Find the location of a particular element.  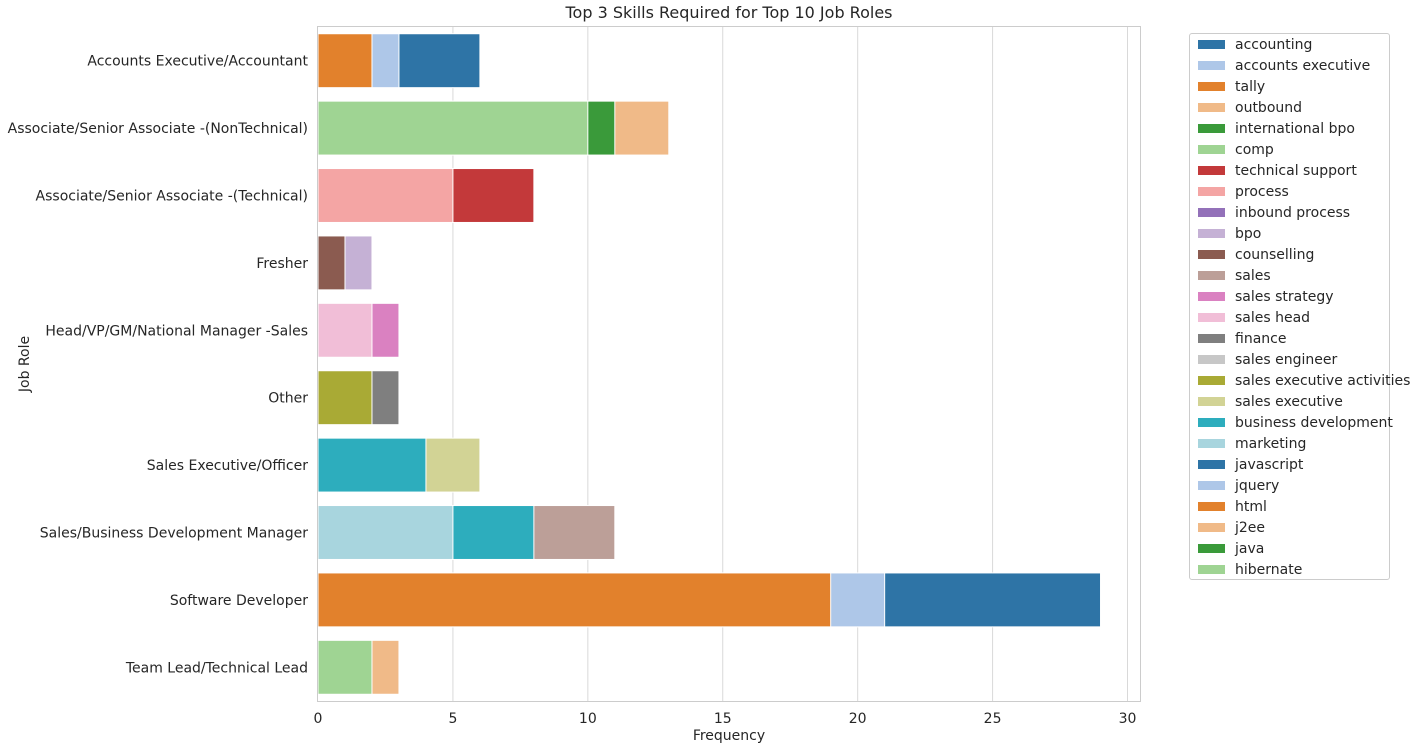

legend-label: java is located at coordinates (1250, 548).